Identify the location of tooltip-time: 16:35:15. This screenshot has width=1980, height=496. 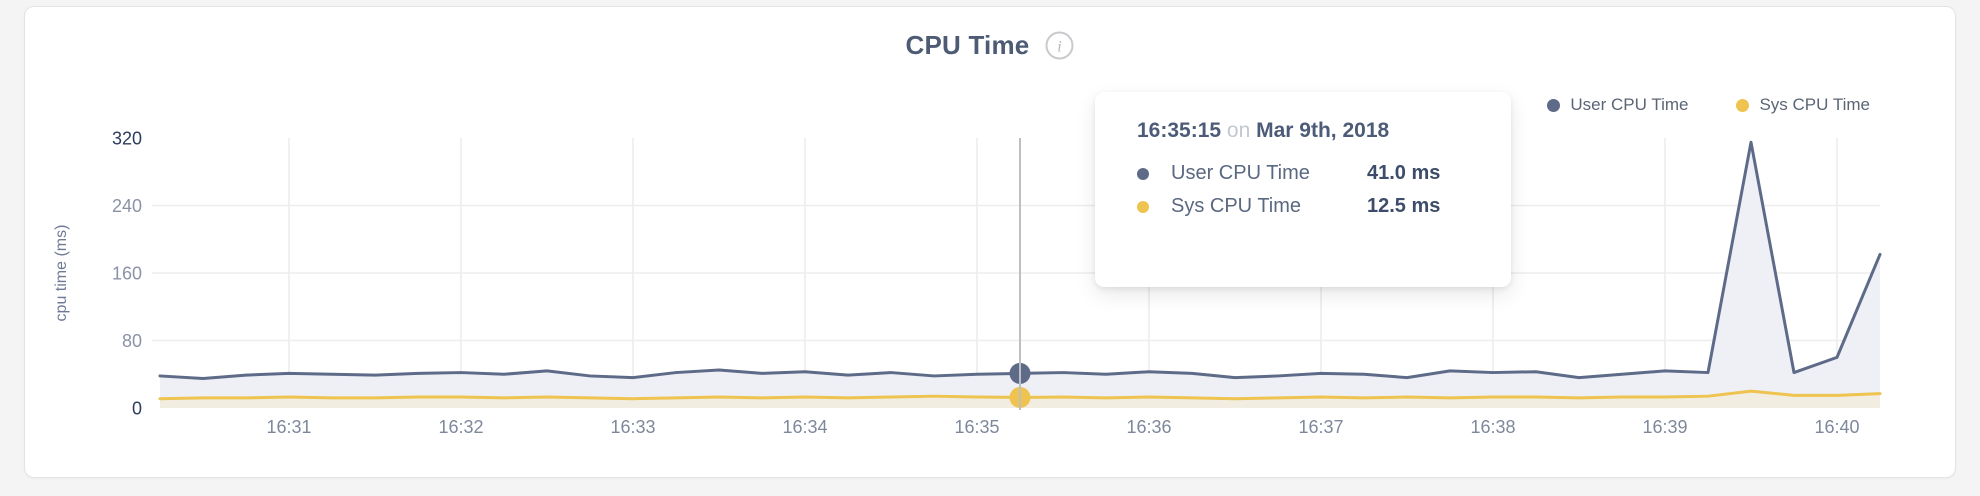
(1179, 130).